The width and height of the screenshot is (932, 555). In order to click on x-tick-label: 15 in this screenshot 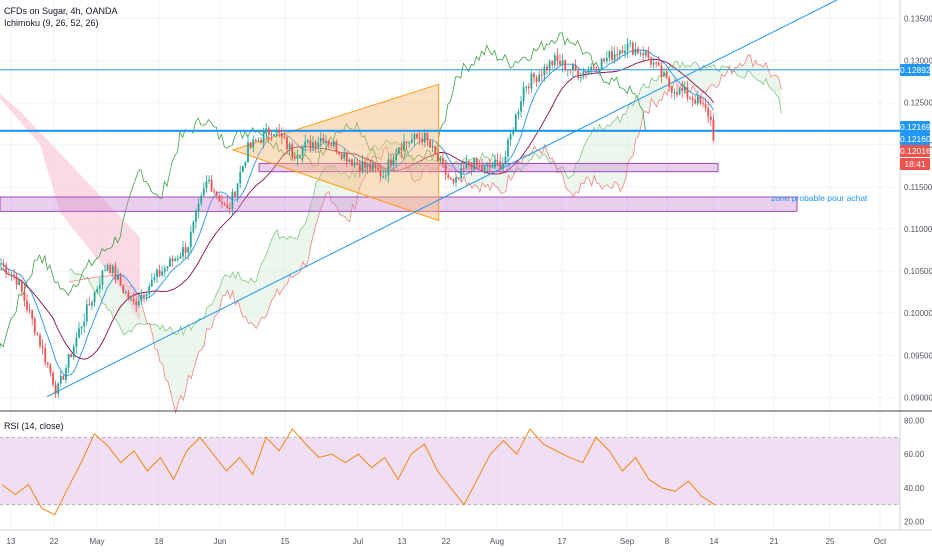, I will do `click(285, 541)`.